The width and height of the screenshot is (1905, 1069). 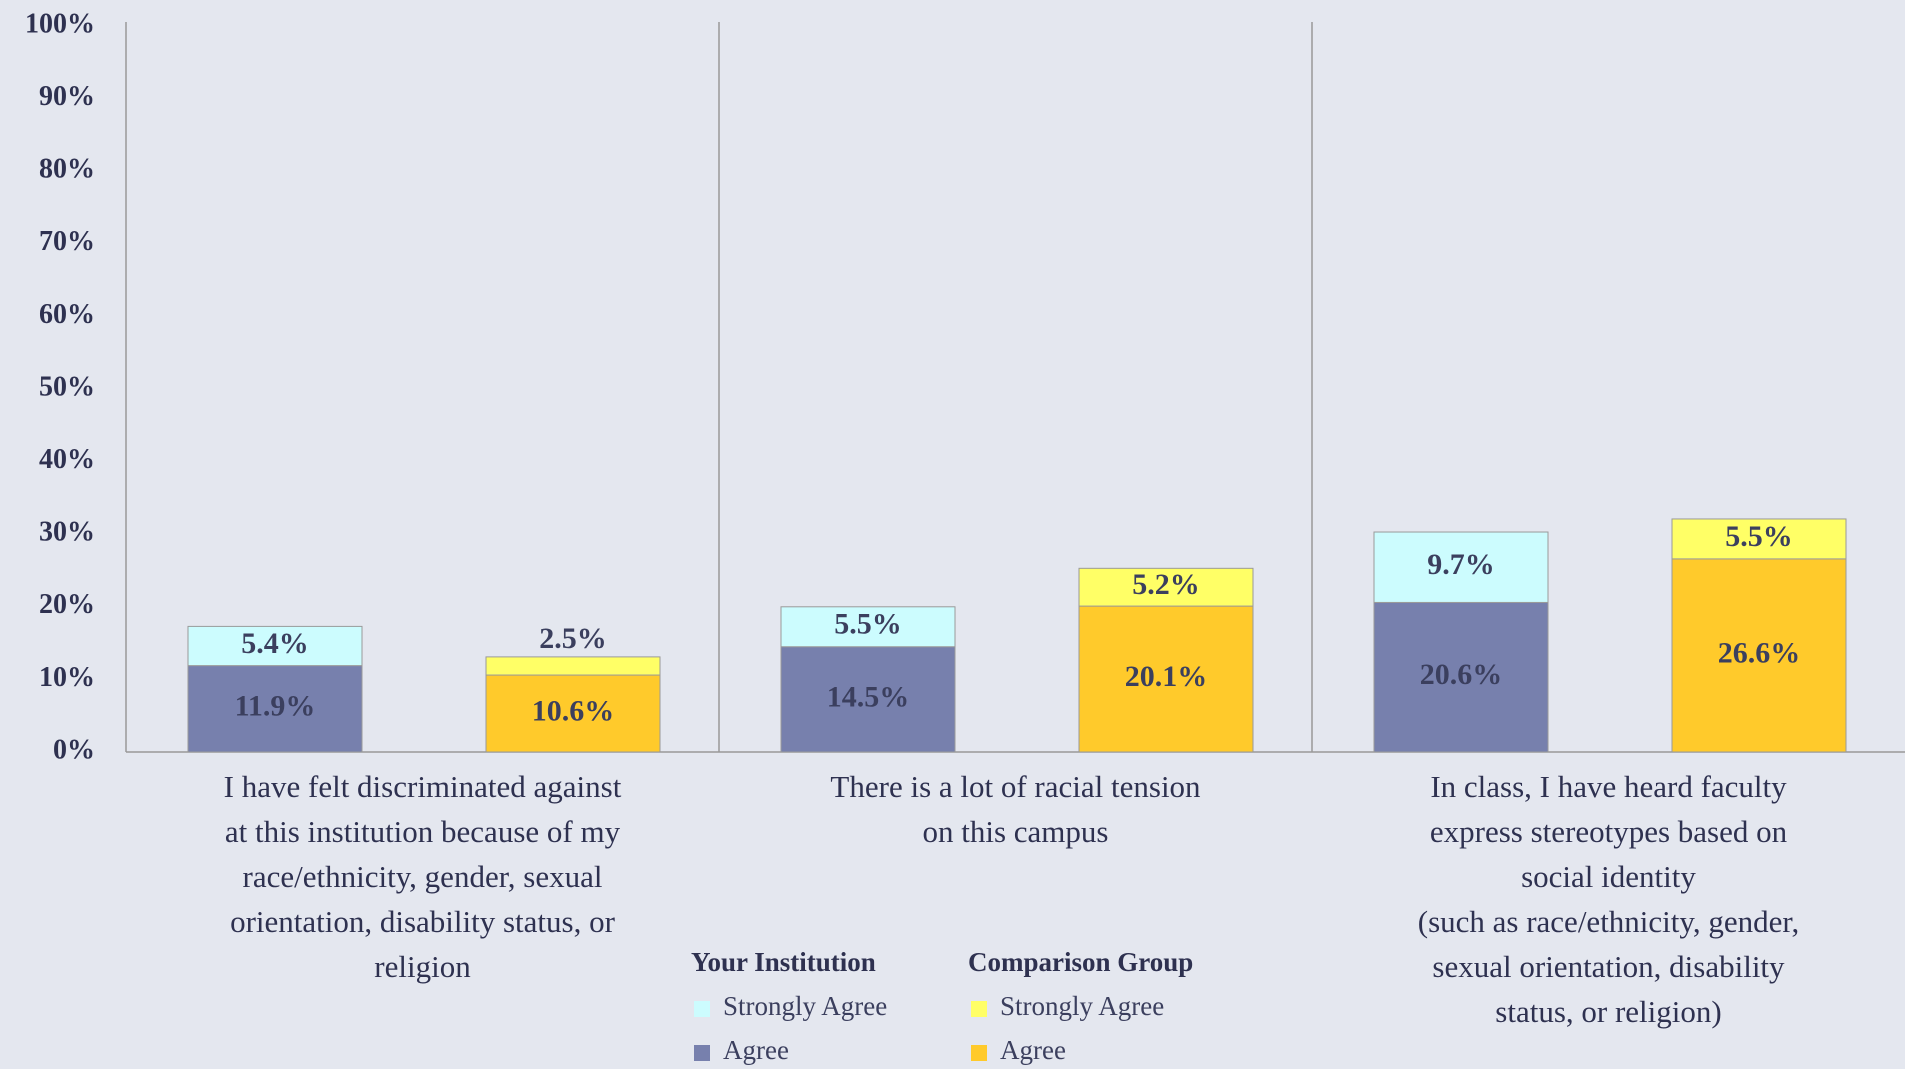 I want to click on y-tick-label: 40%, so click(x=67, y=459).